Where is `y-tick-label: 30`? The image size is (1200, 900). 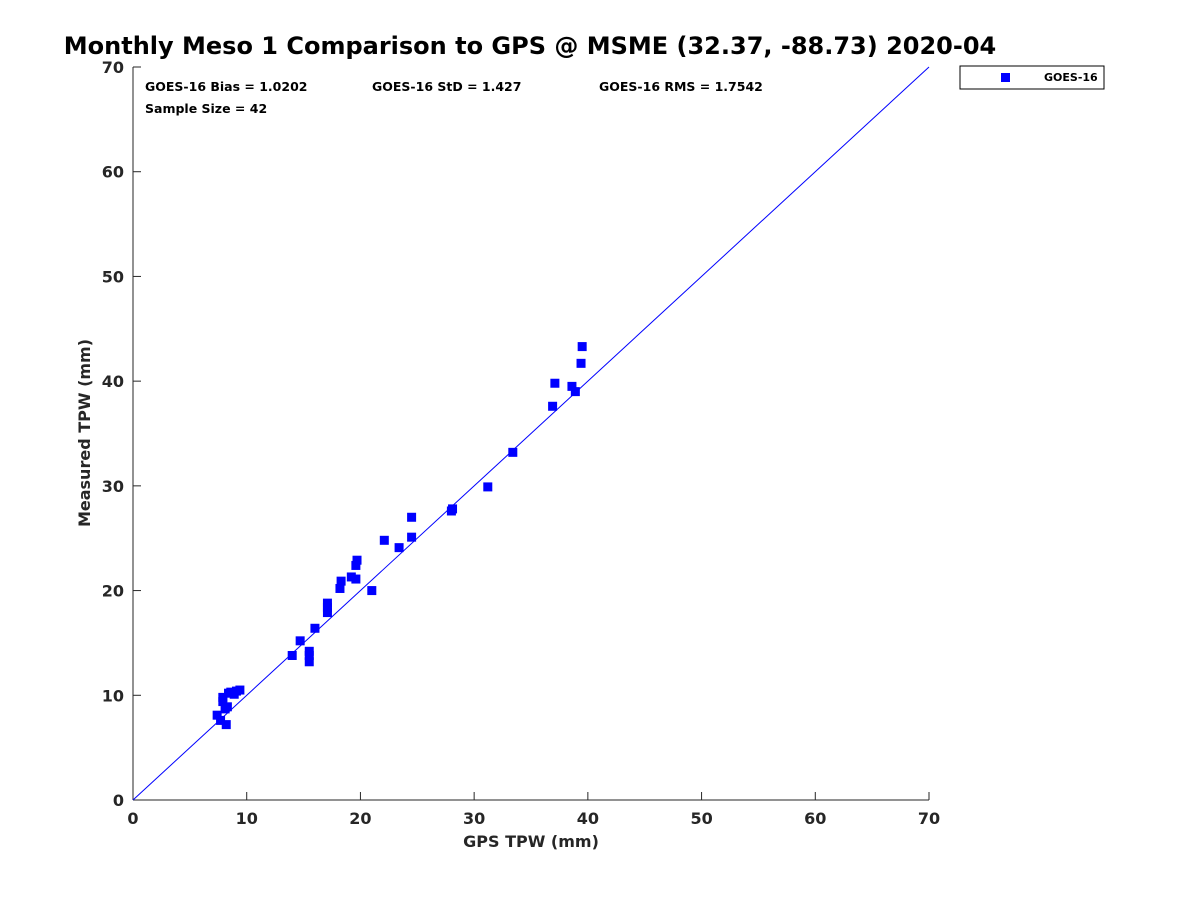
y-tick-label: 30 is located at coordinates (113, 486).